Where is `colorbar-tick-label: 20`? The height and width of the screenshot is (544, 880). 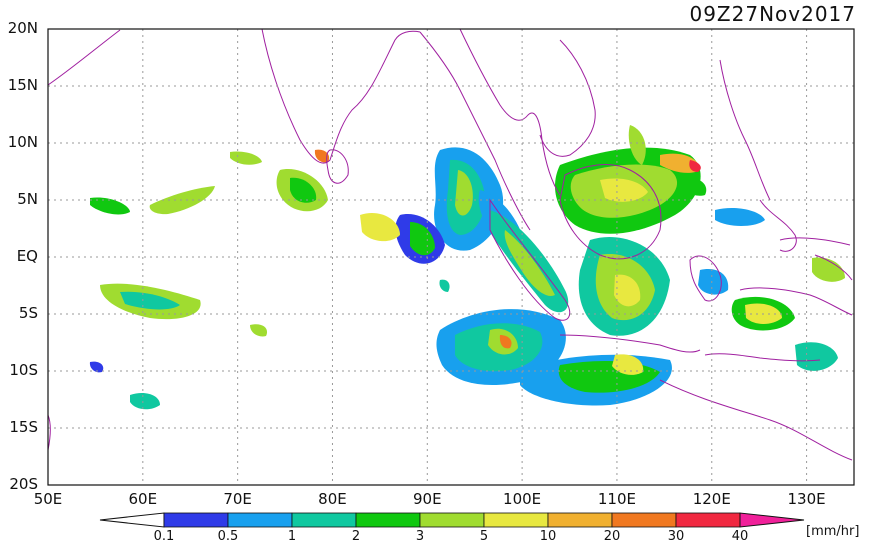 colorbar-tick-label: 20 is located at coordinates (612, 536).